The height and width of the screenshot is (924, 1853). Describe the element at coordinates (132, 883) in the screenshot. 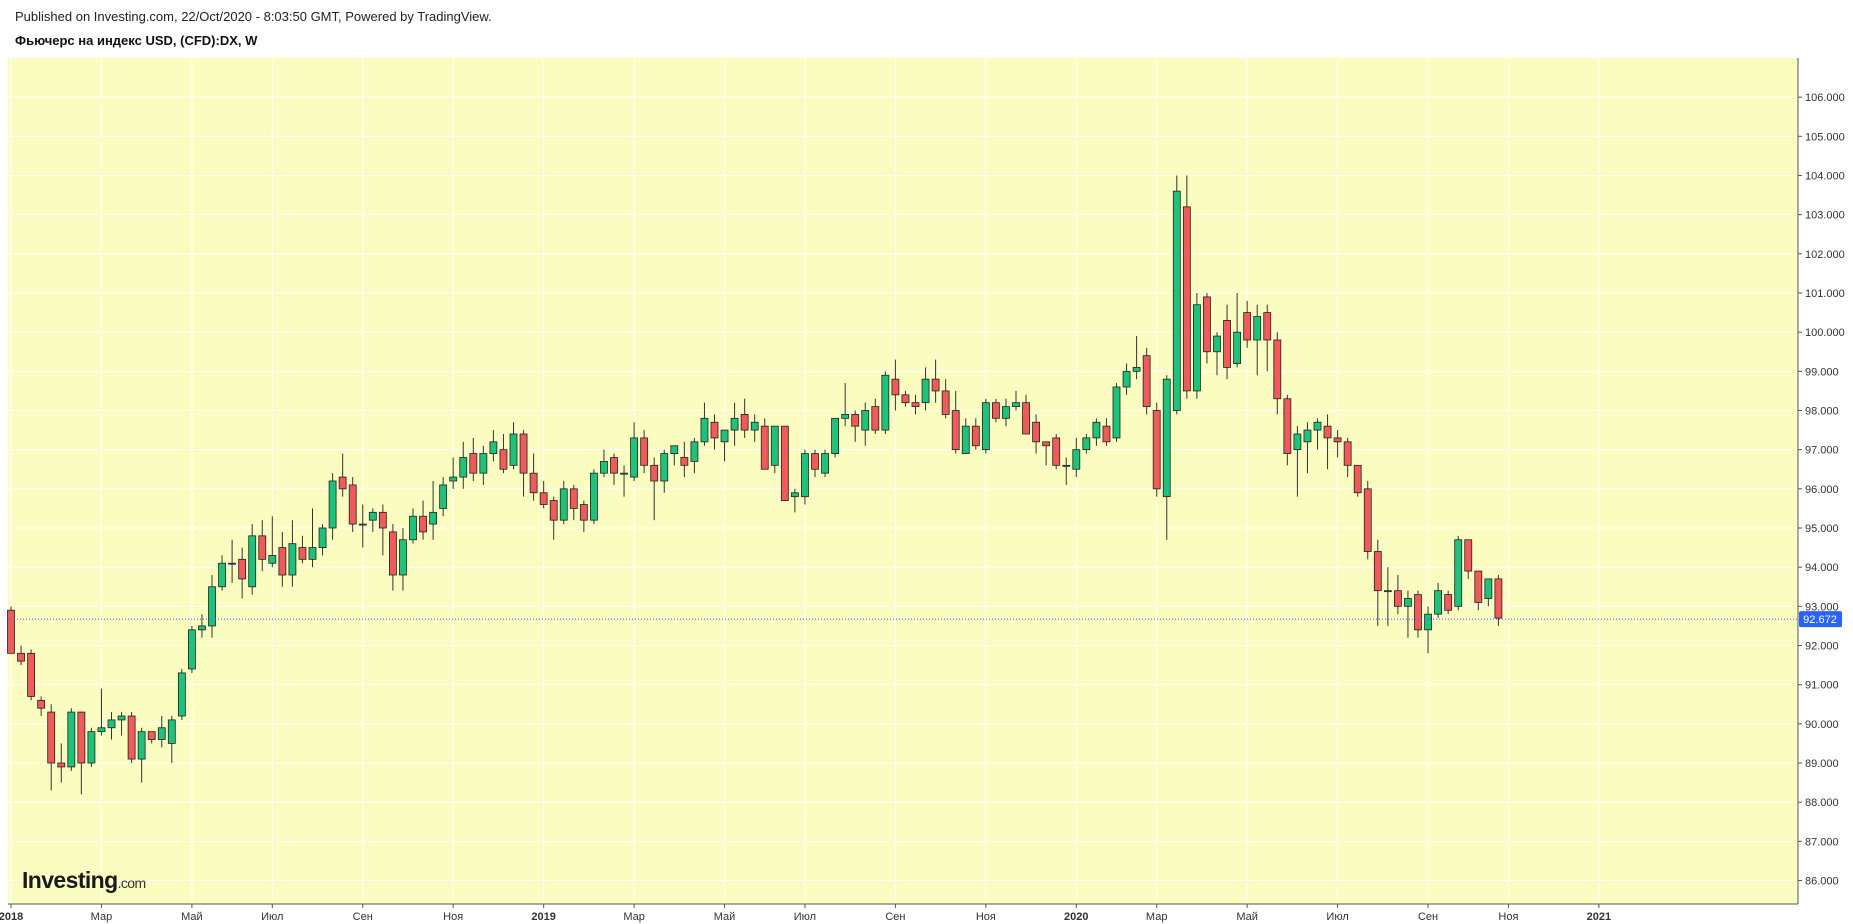

I see `logo-suffix: .com` at that location.